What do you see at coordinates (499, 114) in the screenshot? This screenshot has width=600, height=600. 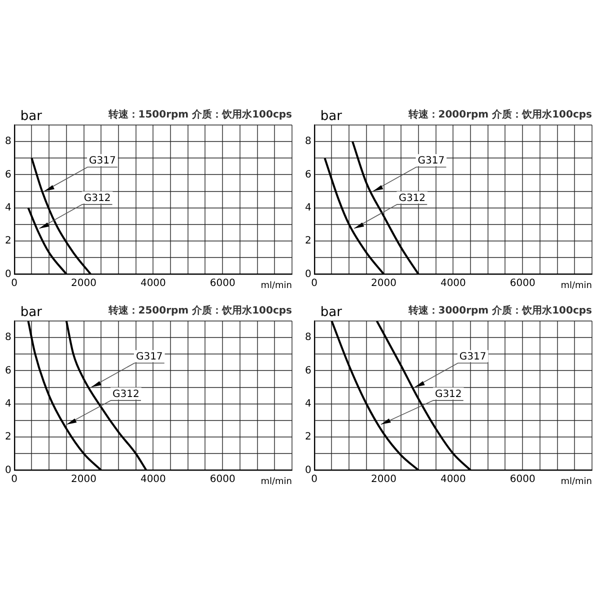 I see `chart-title: 转速：2000rpm 介质：饮用水100cps` at bounding box center [499, 114].